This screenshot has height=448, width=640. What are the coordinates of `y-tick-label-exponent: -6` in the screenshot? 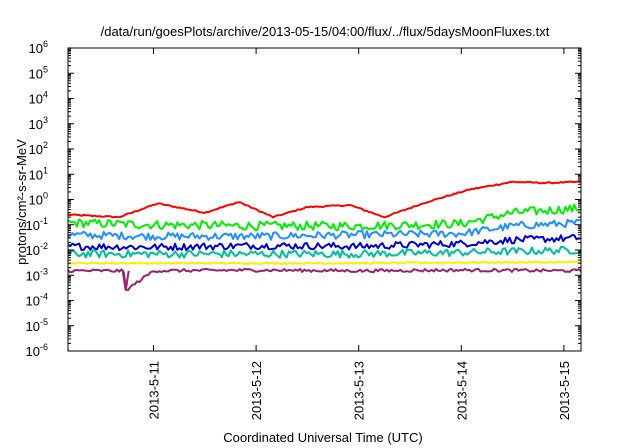 It's located at (44, 347).